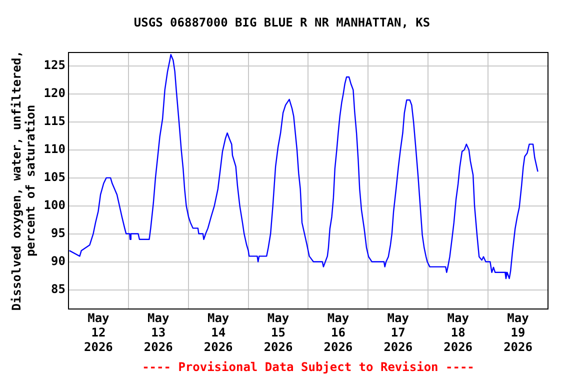 The height and width of the screenshot is (384, 576). Describe the element at coordinates (58, 289) in the screenshot. I see `y-tick-label: 85` at that location.